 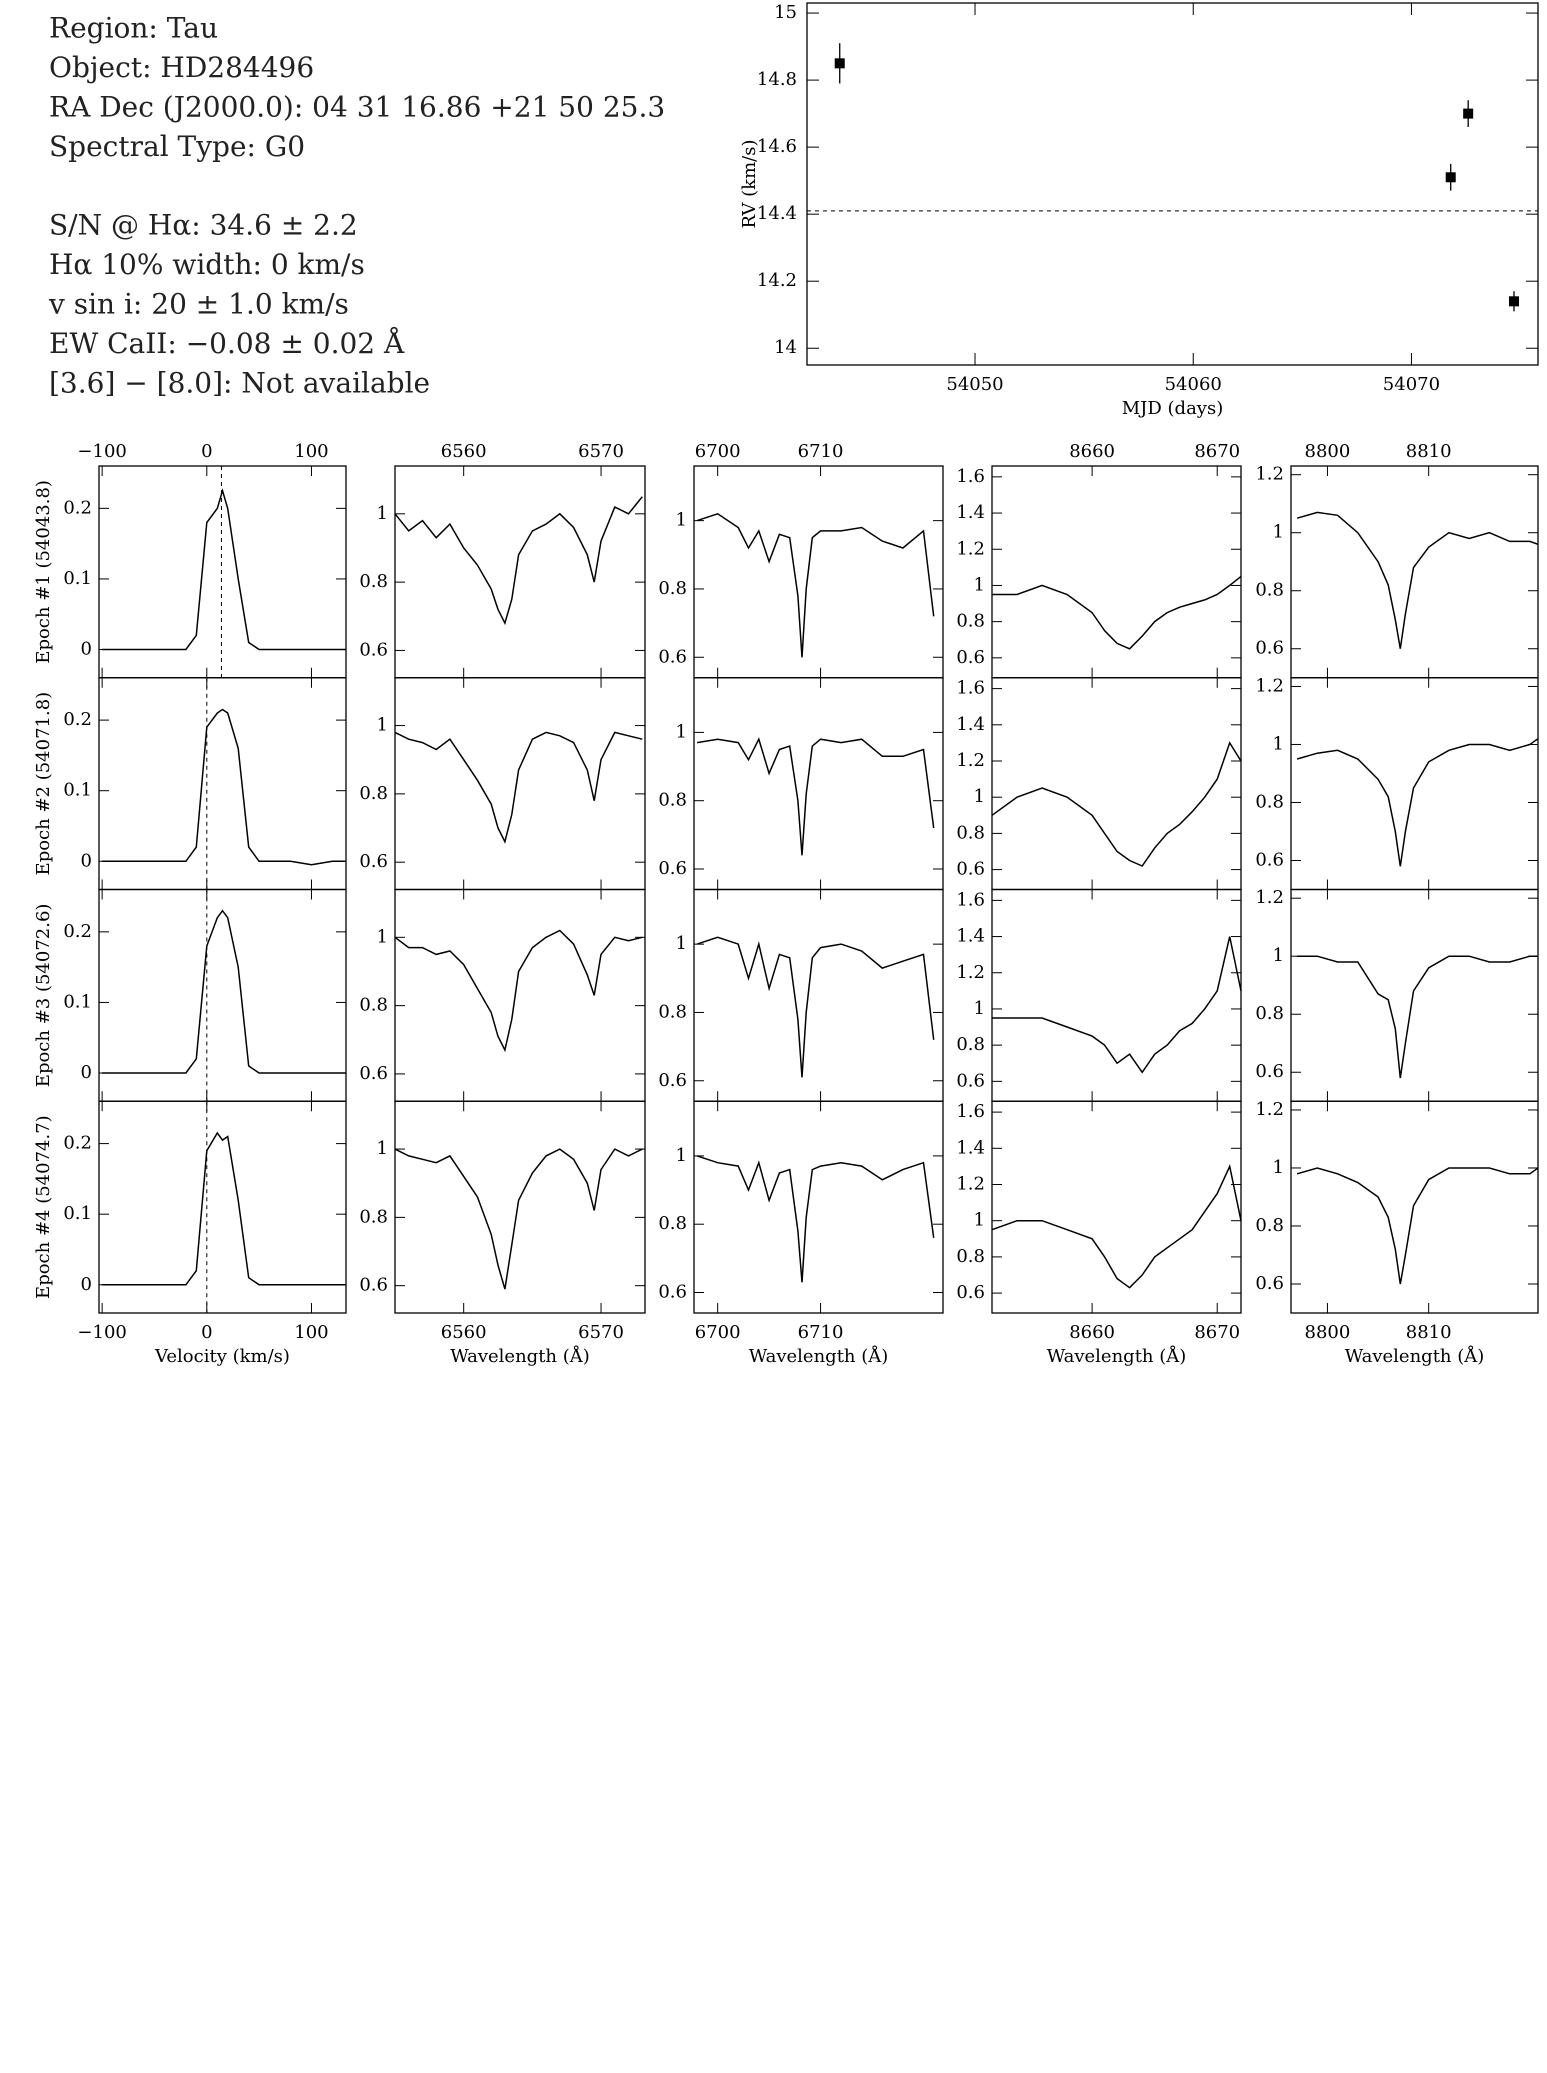 What do you see at coordinates (43, 784) in the screenshot?
I see `epoch-label: Epoch #2 (54071.8)` at bounding box center [43, 784].